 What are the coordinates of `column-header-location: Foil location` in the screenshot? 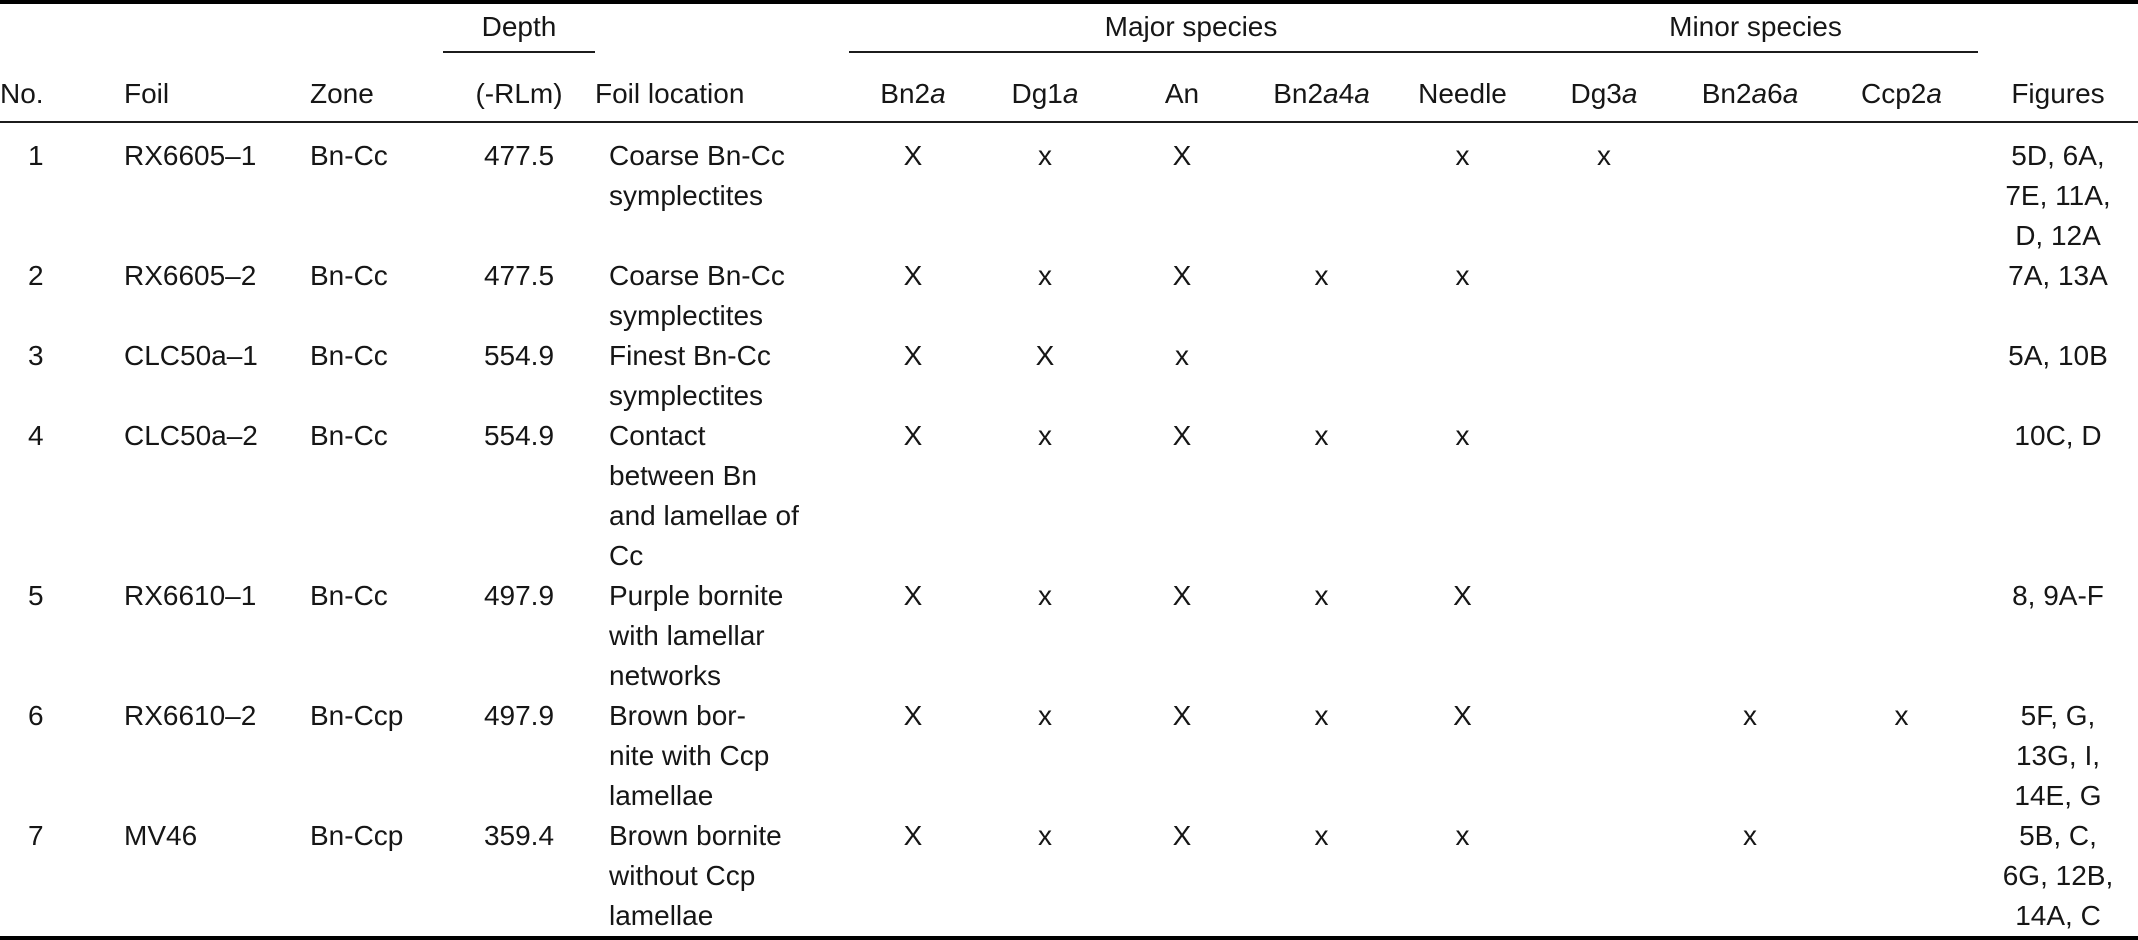 It's located at (722, 87).